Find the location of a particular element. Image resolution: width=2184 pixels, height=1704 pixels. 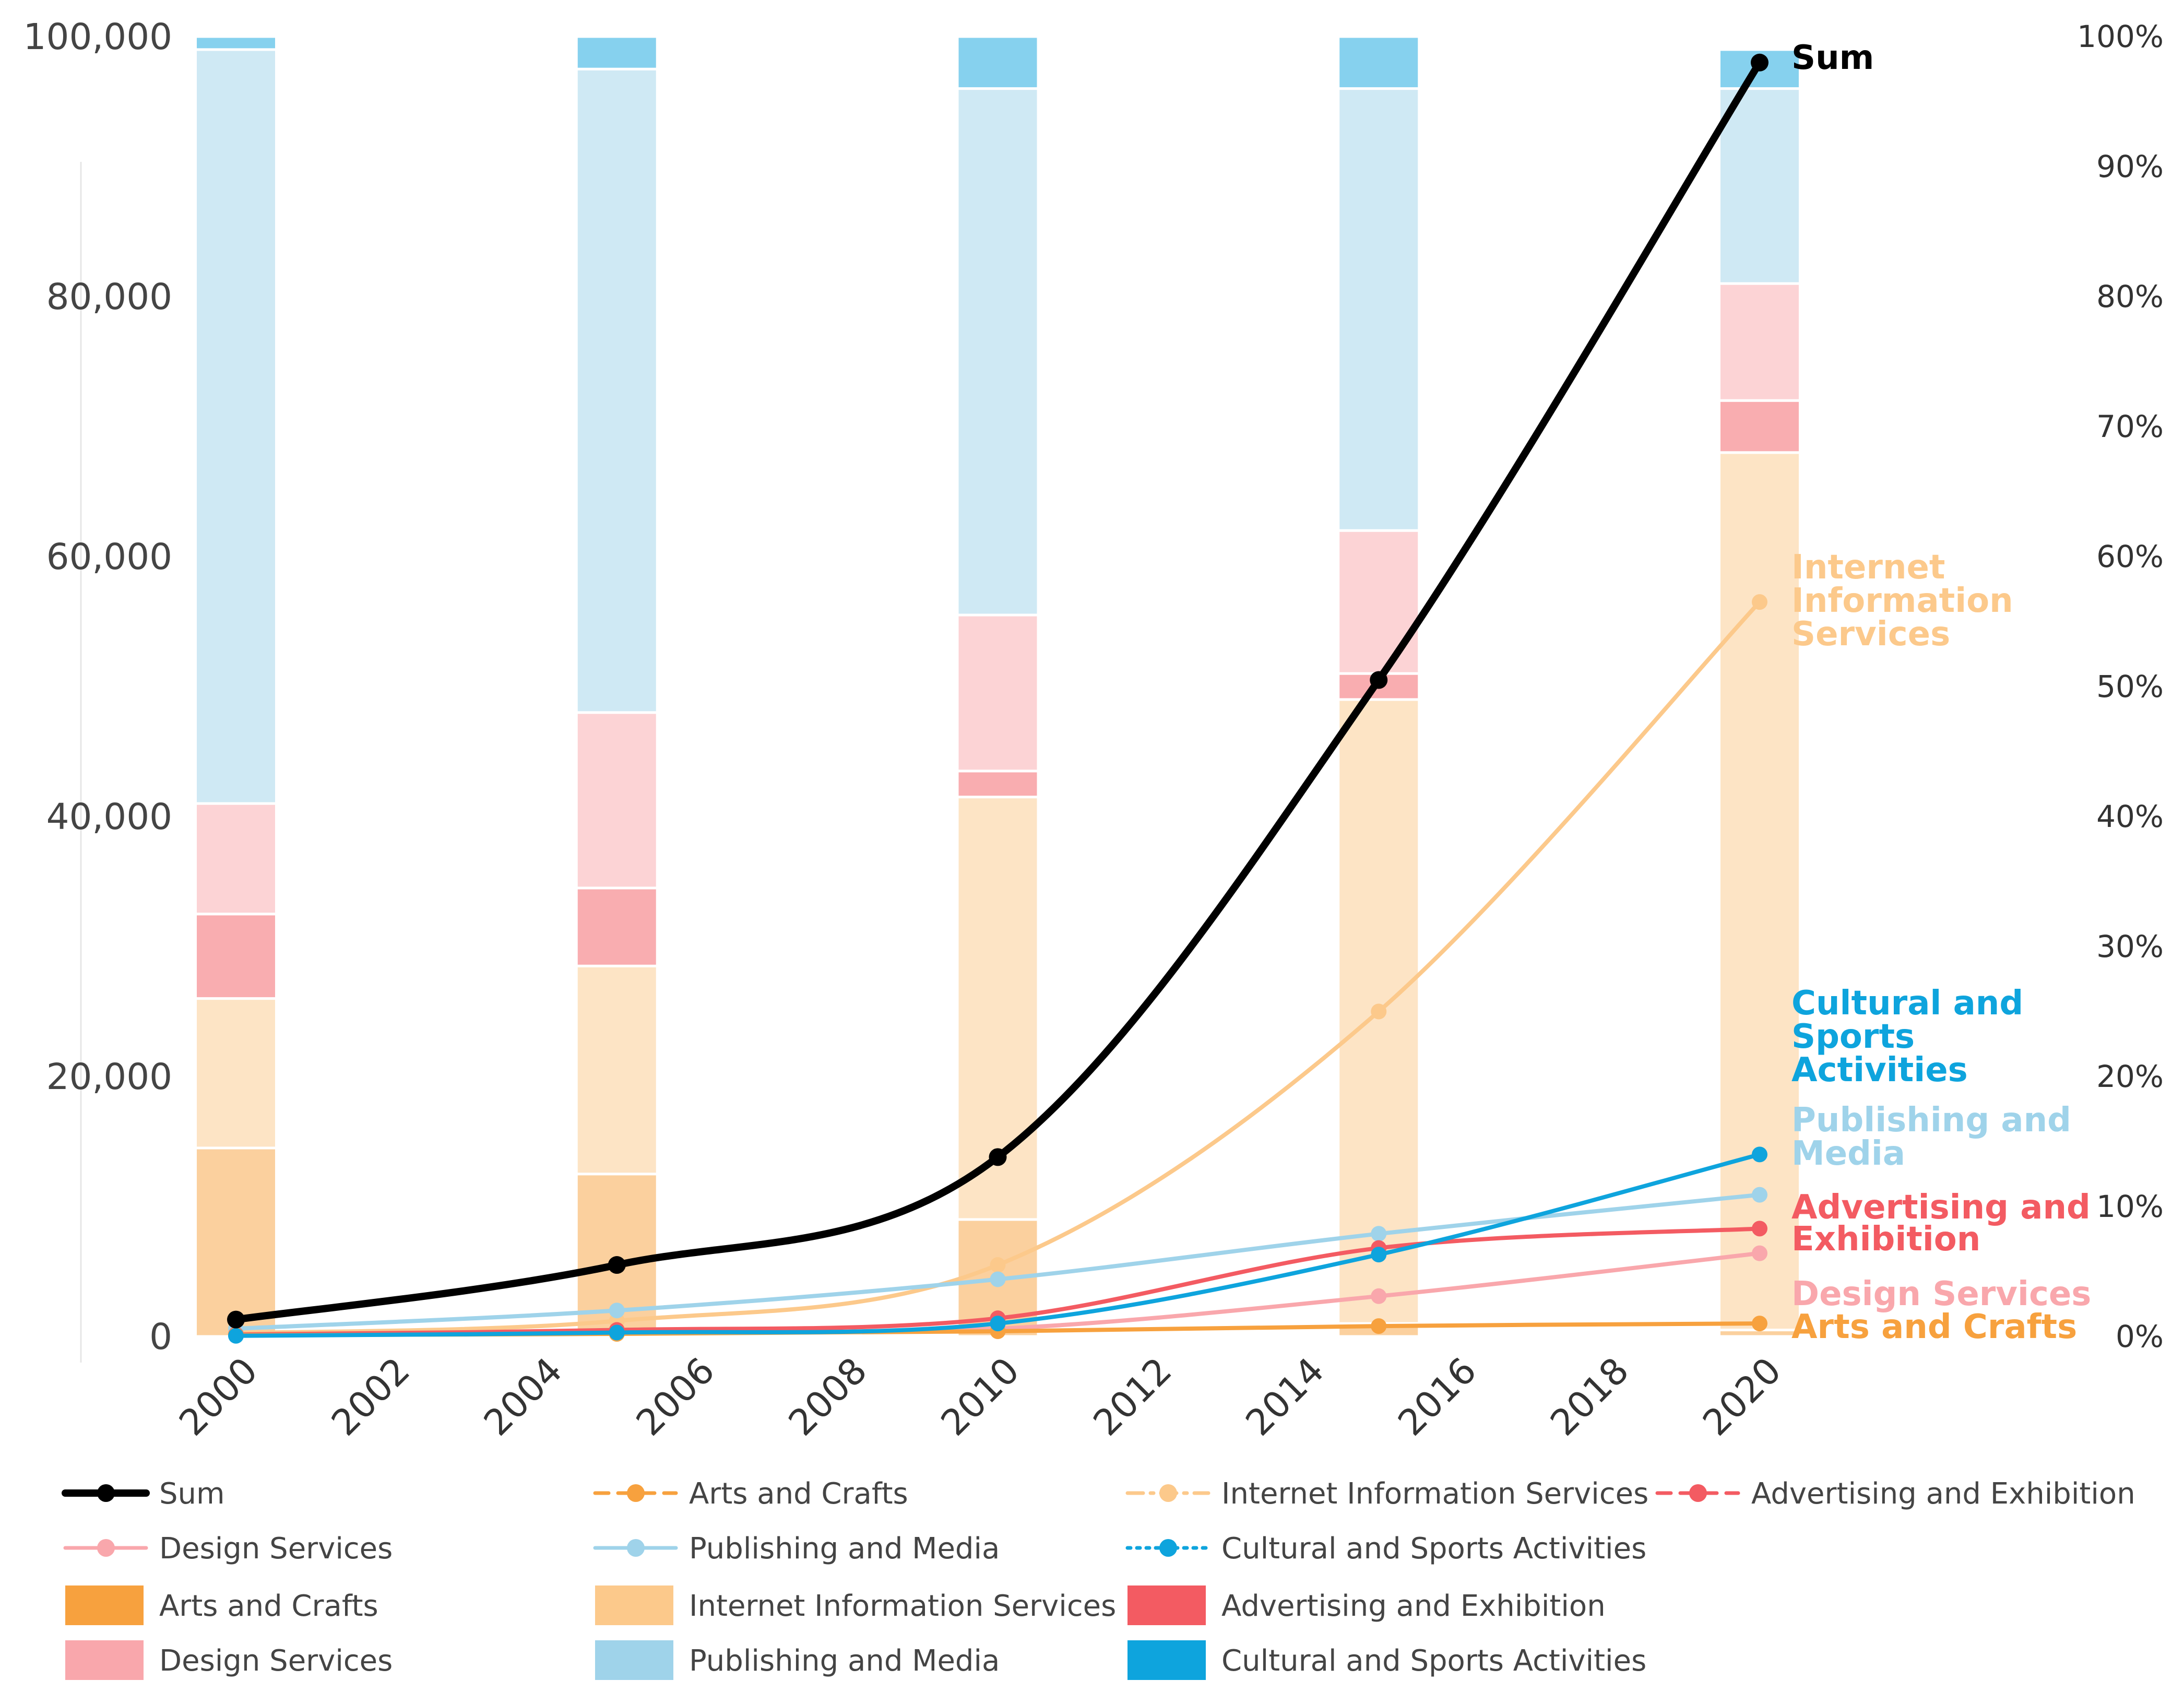

bar-segment-cultural-and-sports-activities-2005 is located at coordinates (617, 52).